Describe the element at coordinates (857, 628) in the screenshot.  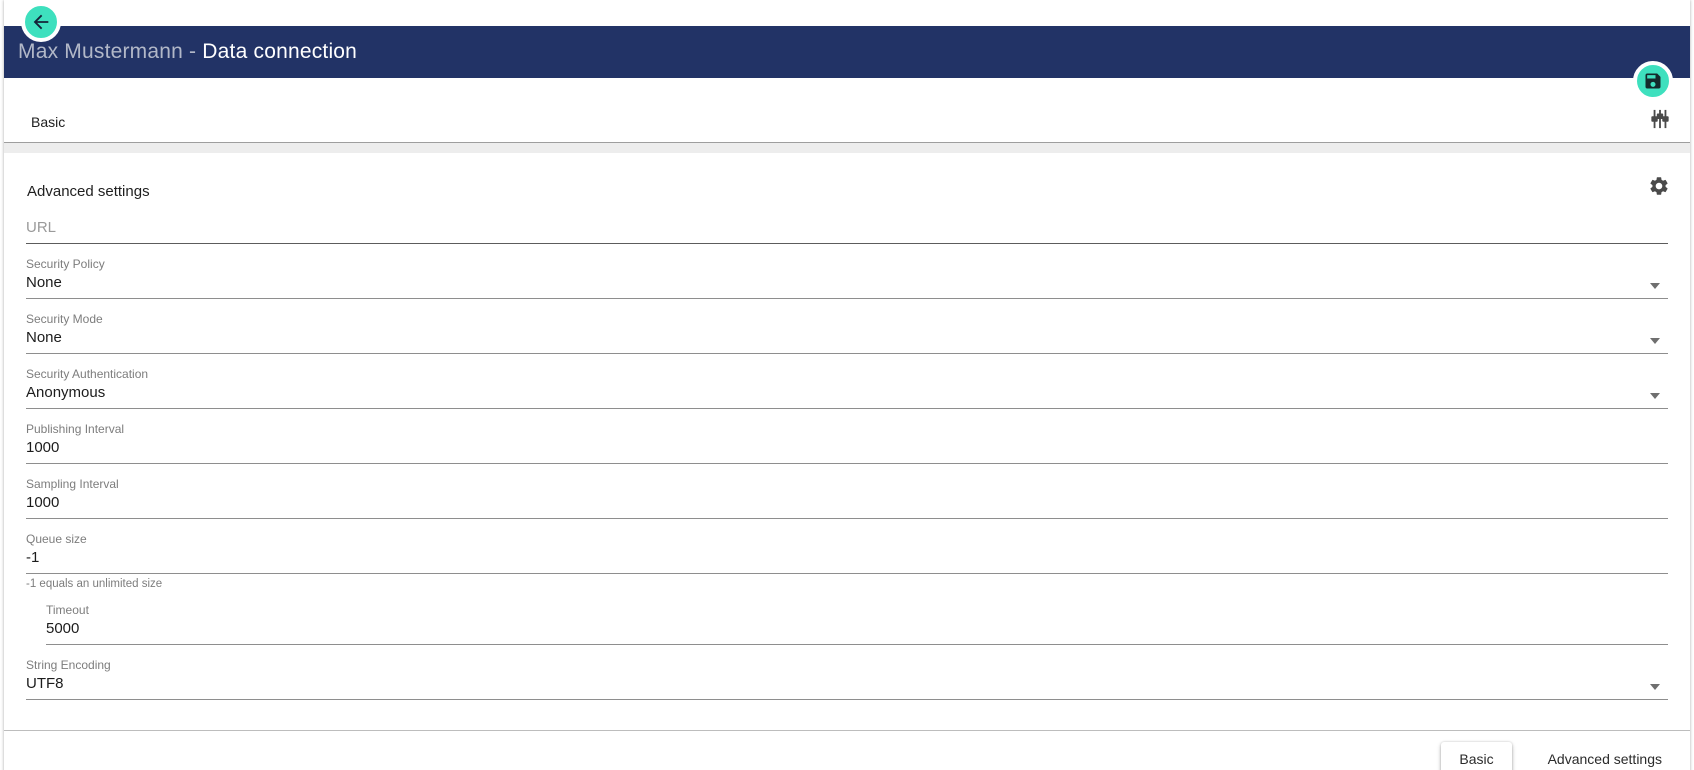
I see `timeout-input` at that location.